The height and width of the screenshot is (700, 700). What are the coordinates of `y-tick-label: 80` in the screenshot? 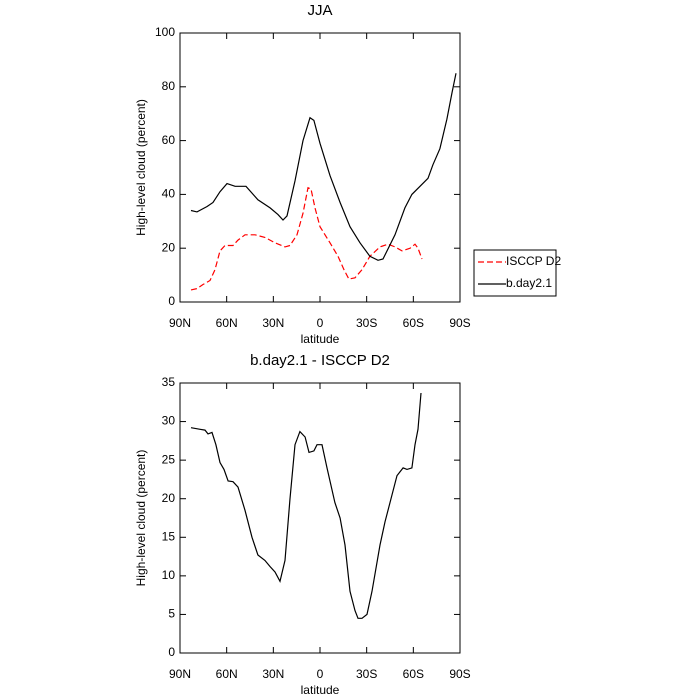 It's located at (169, 86).